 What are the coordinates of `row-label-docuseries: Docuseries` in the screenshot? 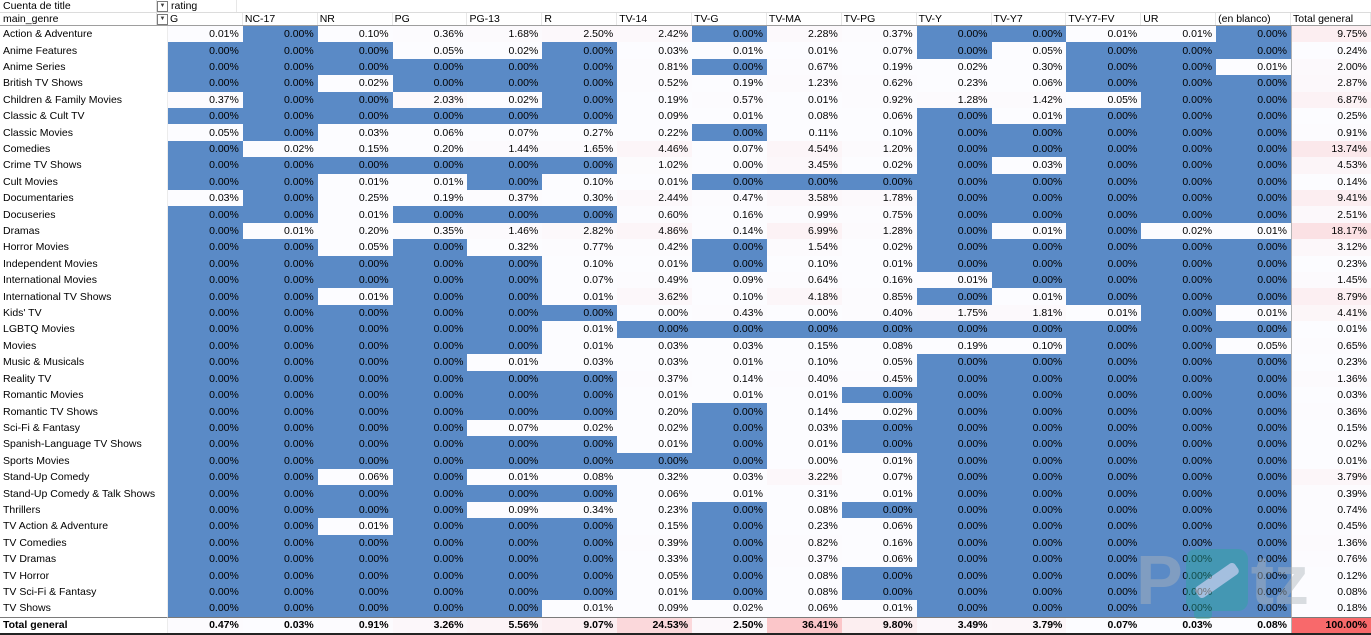 It's located at (84, 214).